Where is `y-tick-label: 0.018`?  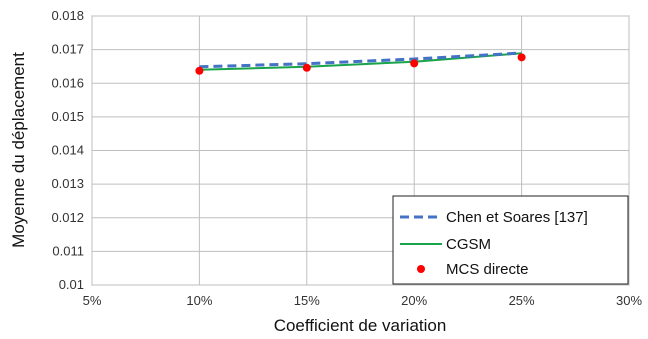
y-tick-label: 0.018 is located at coordinates (67, 15).